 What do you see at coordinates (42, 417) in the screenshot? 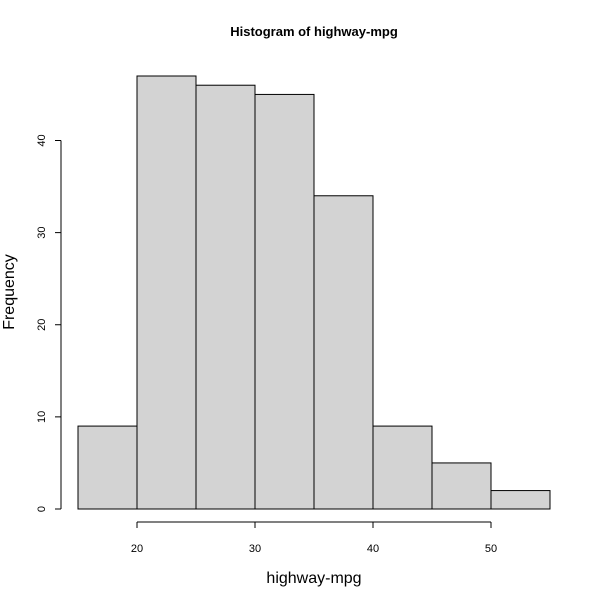
I see `y-tick-label: 10` at bounding box center [42, 417].